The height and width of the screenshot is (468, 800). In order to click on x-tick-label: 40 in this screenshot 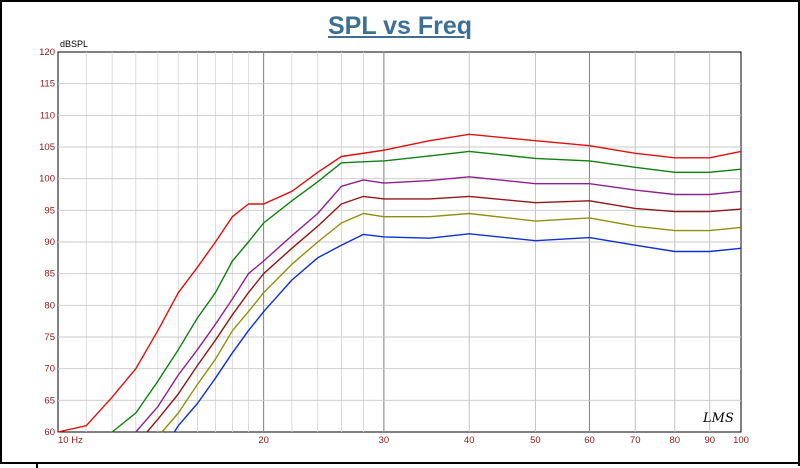, I will do `click(469, 440)`.